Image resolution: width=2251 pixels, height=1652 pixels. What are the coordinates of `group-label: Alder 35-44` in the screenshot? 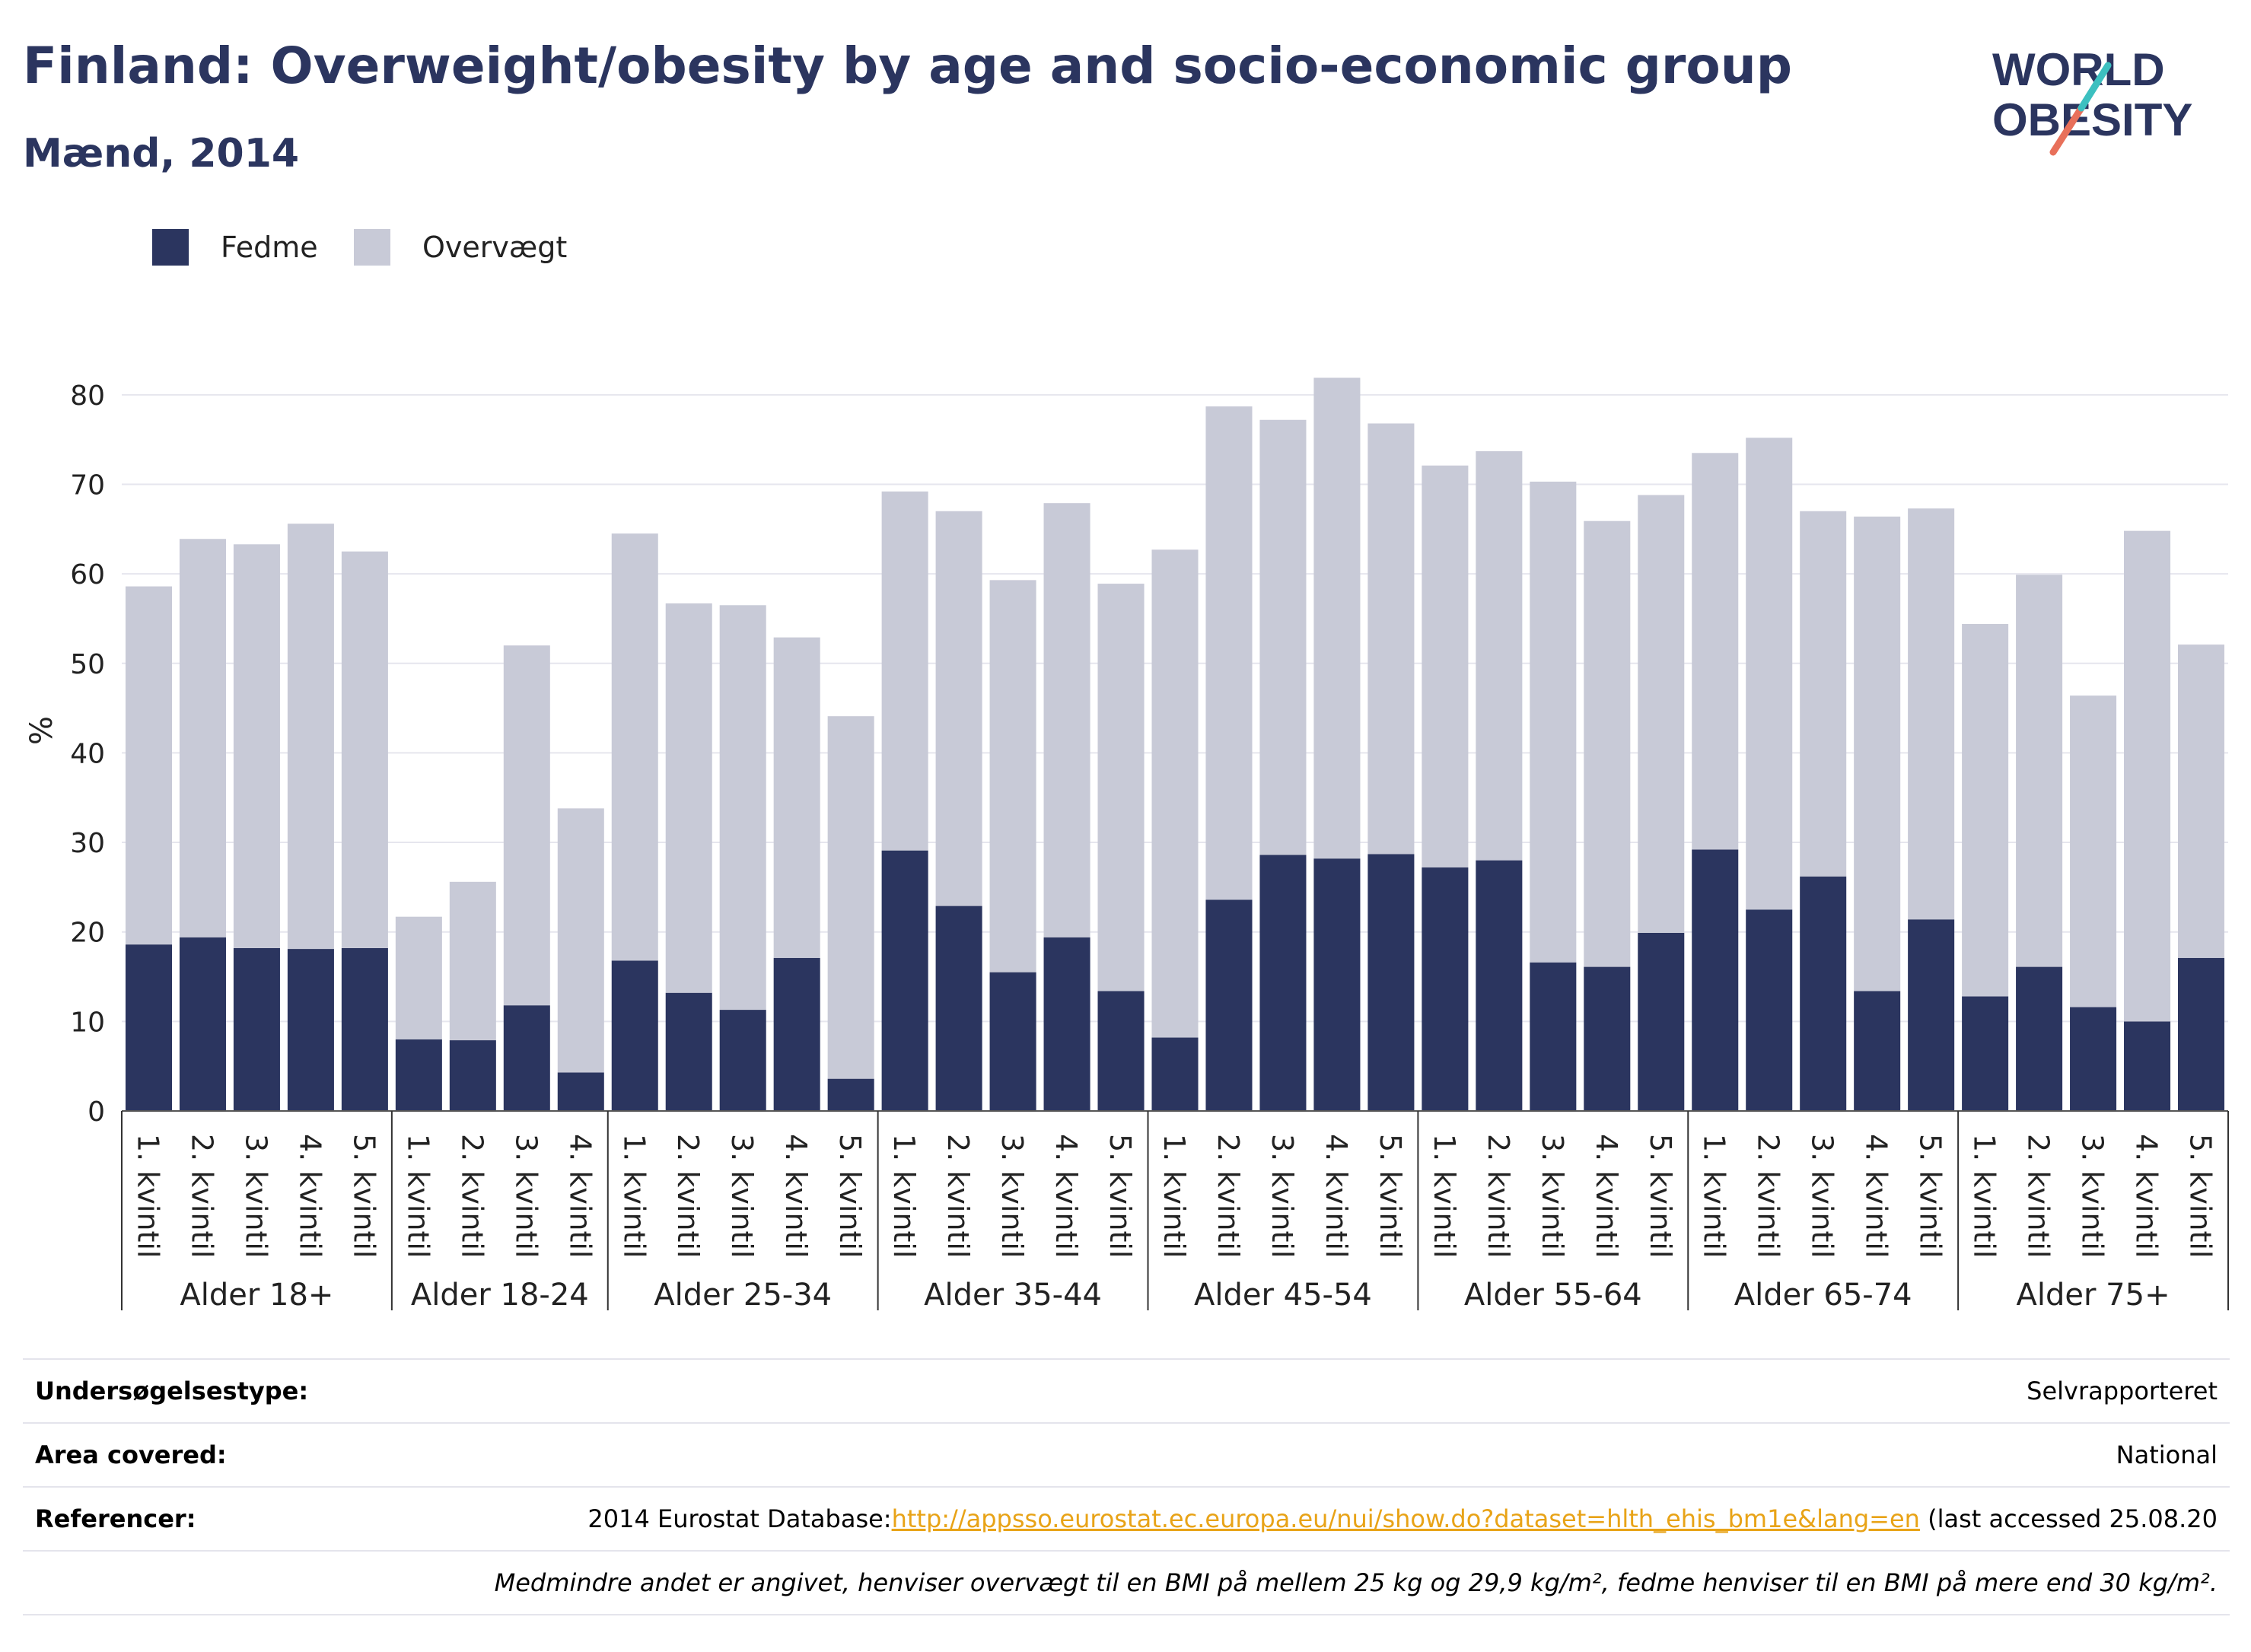 It's located at (1013, 1295).